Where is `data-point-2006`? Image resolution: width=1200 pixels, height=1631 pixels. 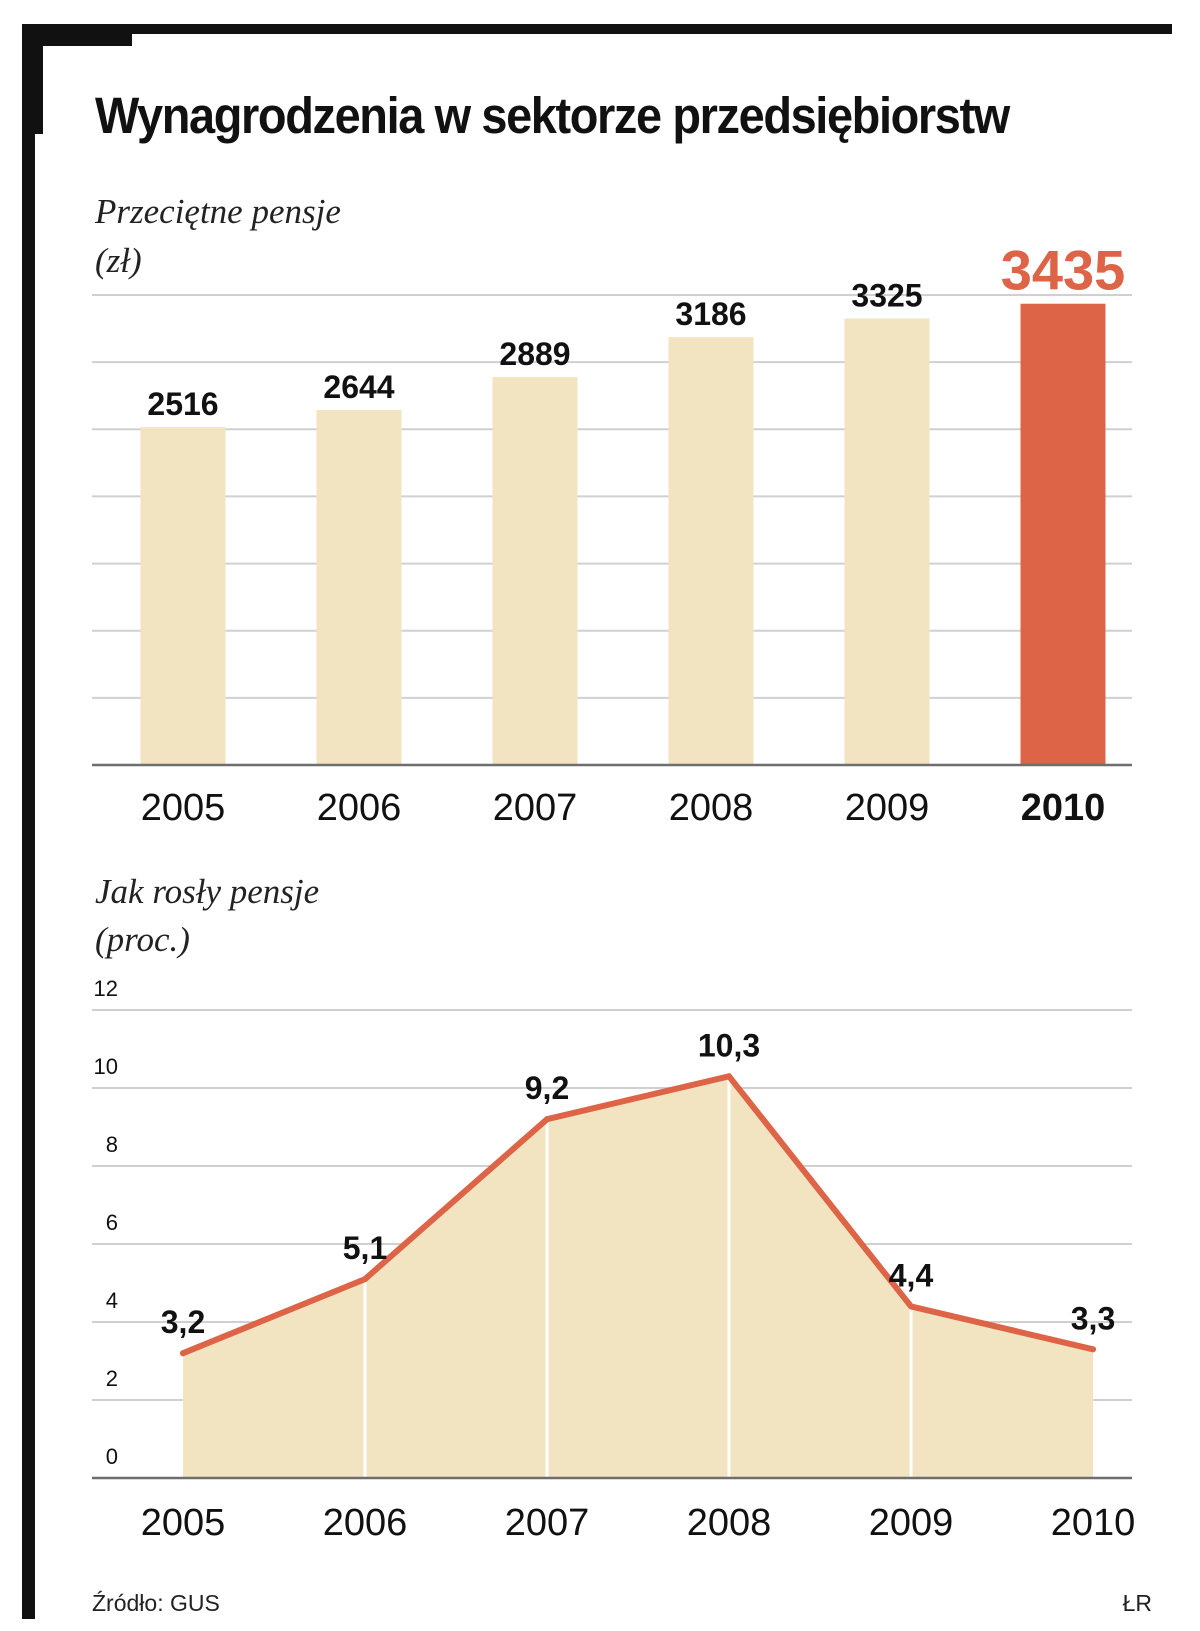
data-point-2006 is located at coordinates (365, 1279).